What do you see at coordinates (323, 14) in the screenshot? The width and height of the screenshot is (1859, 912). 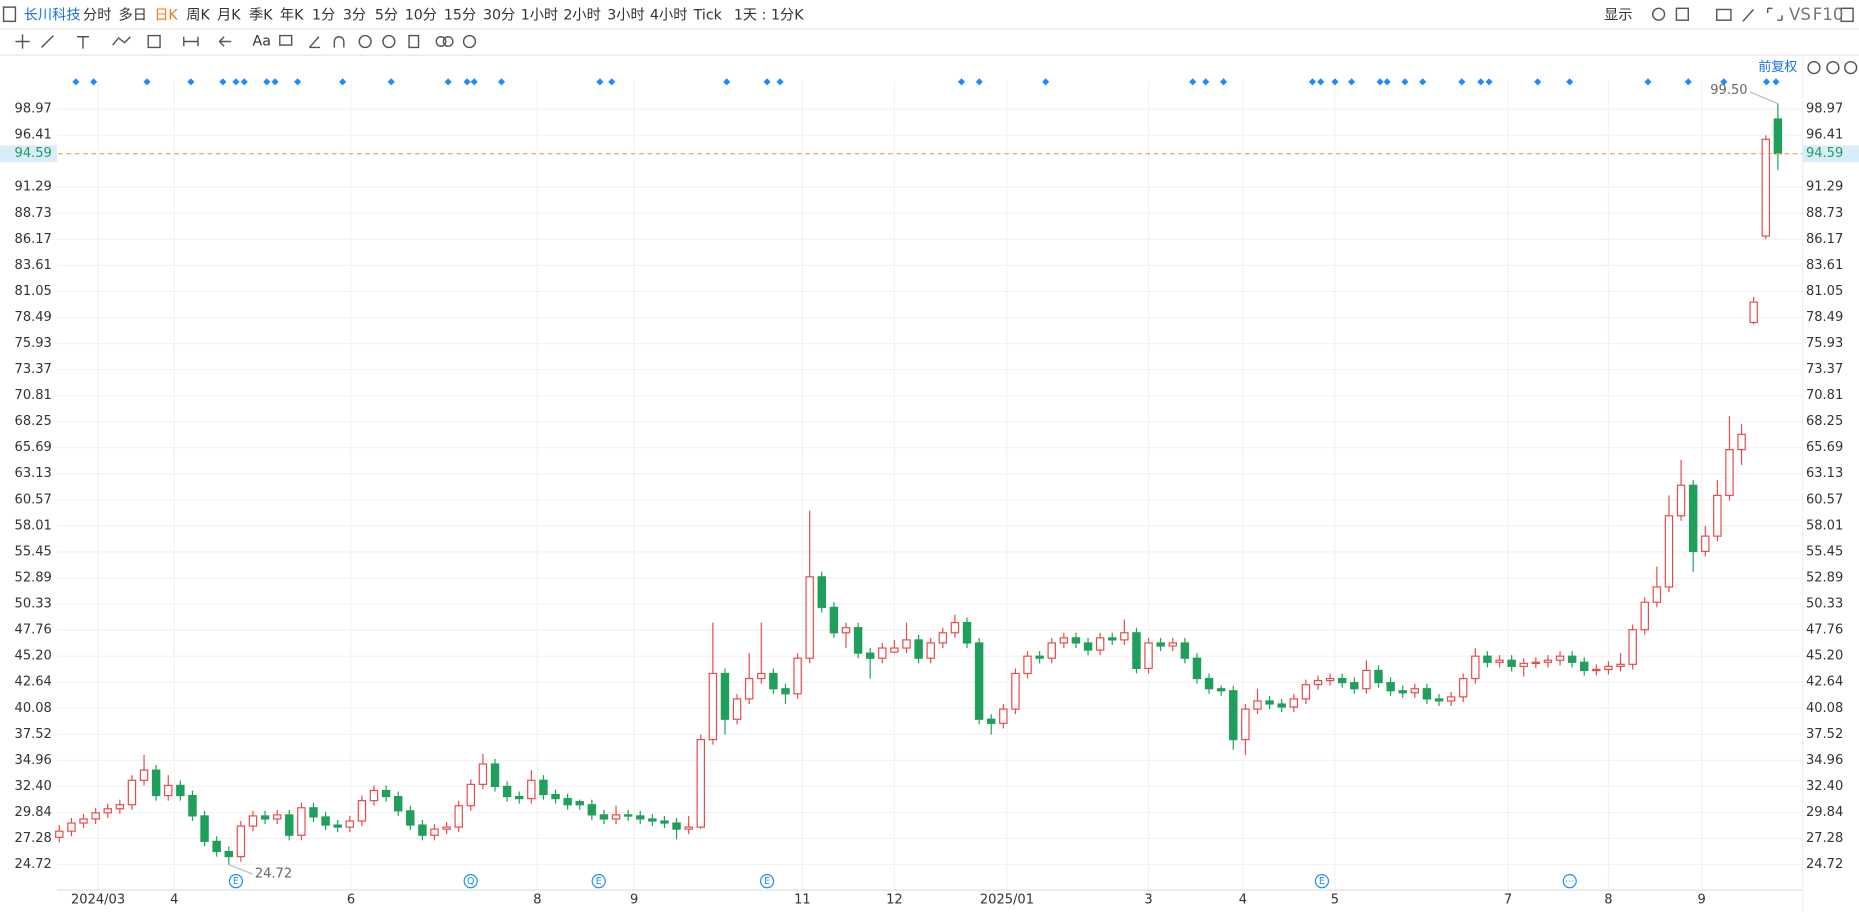 I see `period-button: 1分` at bounding box center [323, 14].